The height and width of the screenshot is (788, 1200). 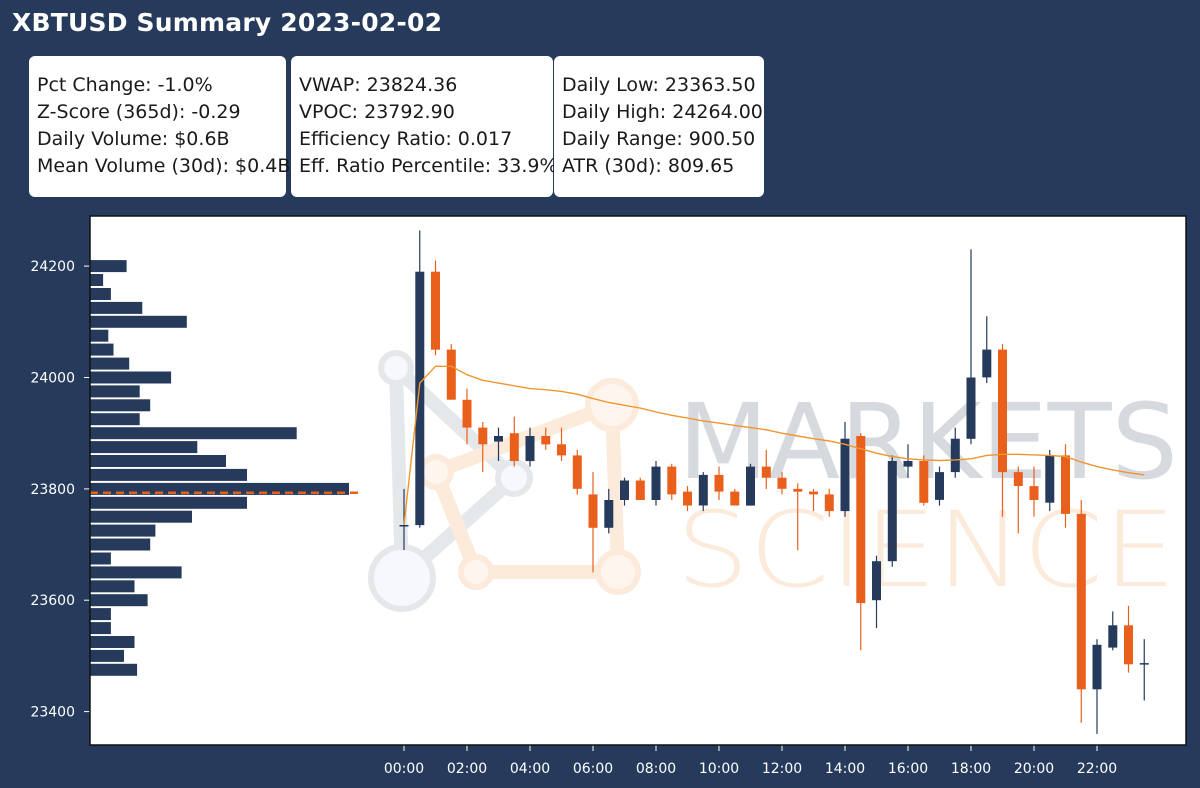 What do you see at coordinates (659, 85) in the screenshot?
I see `stat-daily-low: Daily Low: 23363.50` at bounding box center [659, 85].